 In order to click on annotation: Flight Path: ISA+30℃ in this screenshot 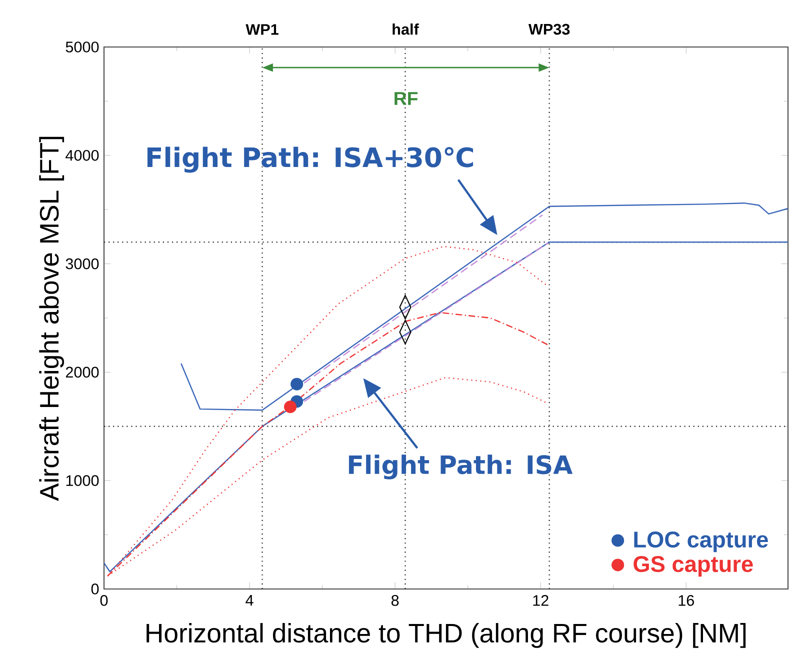, I will do `click(310, 159)`.